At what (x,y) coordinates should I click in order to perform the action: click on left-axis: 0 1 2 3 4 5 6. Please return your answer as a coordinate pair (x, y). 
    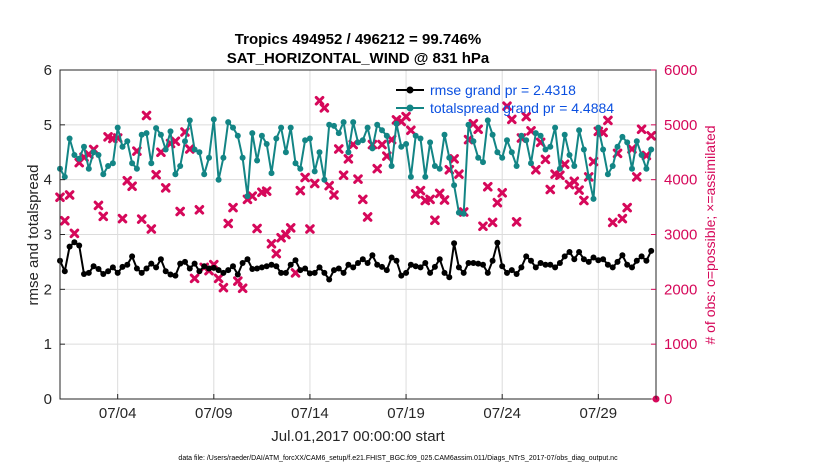
    Looking at the image, I should click on (54, 235).